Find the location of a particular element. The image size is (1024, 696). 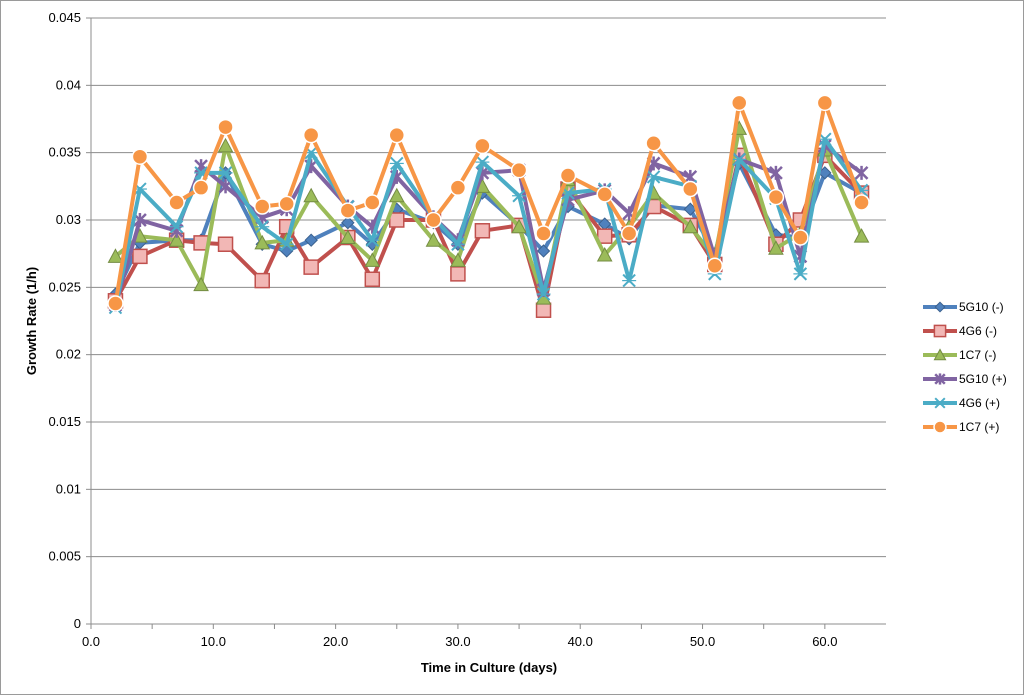

legend-label: 5G10 (+) is located at coordinates (983, 379).